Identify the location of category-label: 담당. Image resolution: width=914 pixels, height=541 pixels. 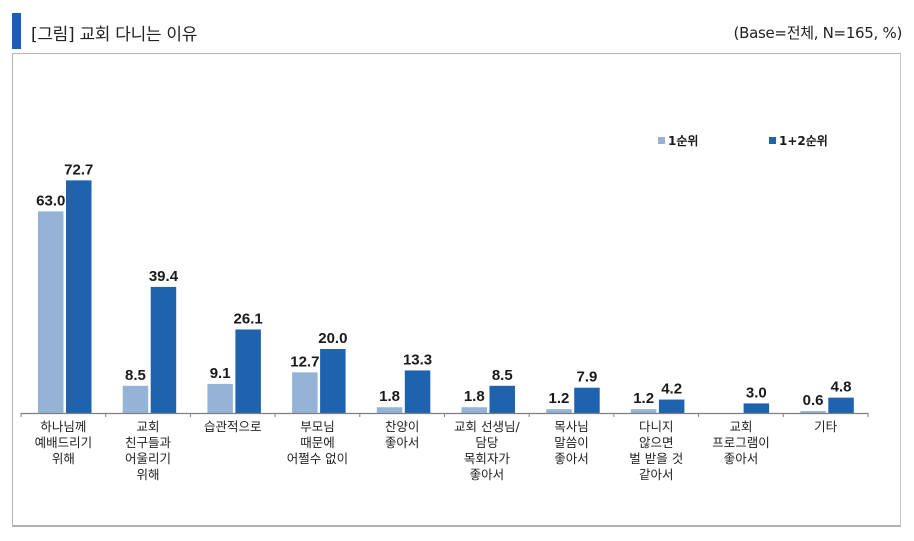
(487, 442).